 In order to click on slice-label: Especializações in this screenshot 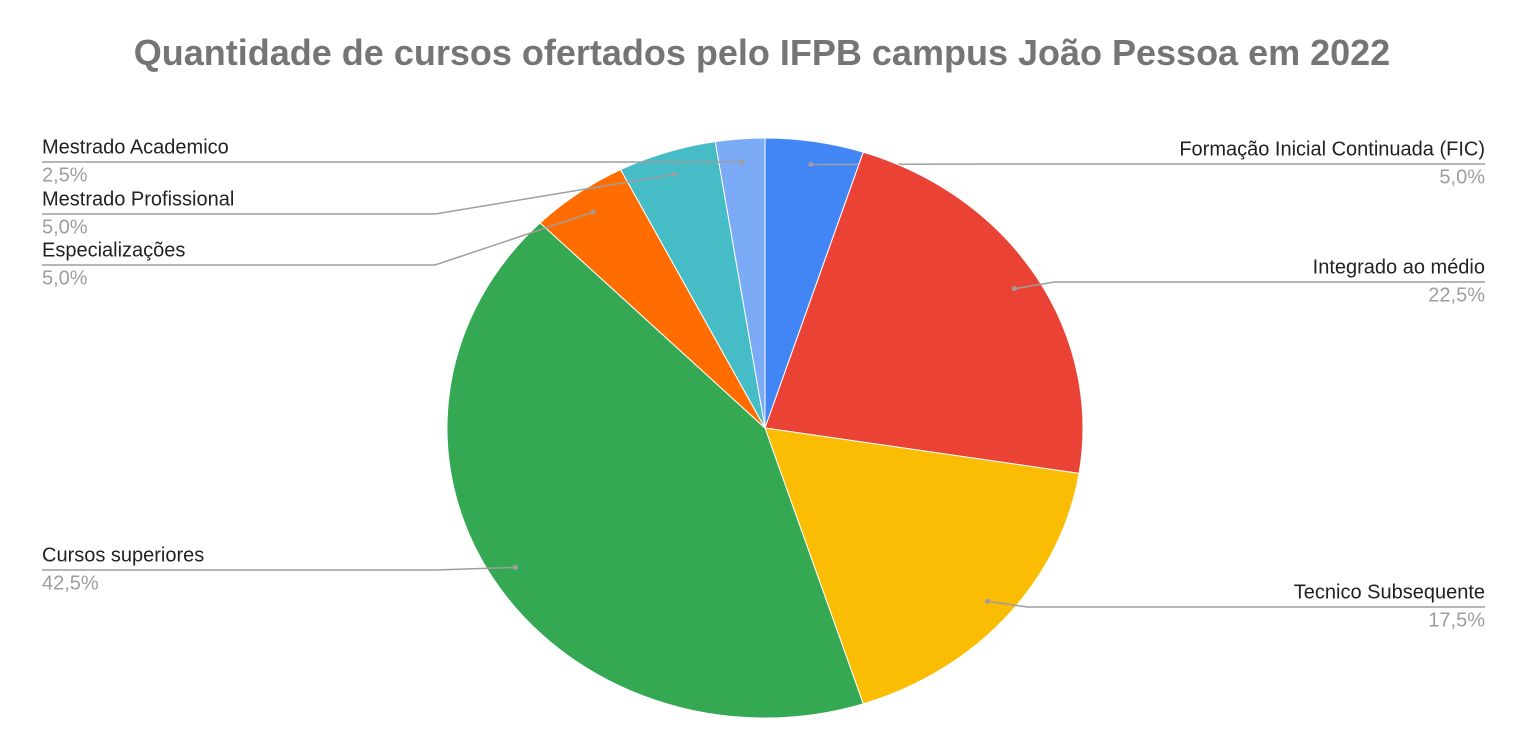, I will do `click(113, 250)`.